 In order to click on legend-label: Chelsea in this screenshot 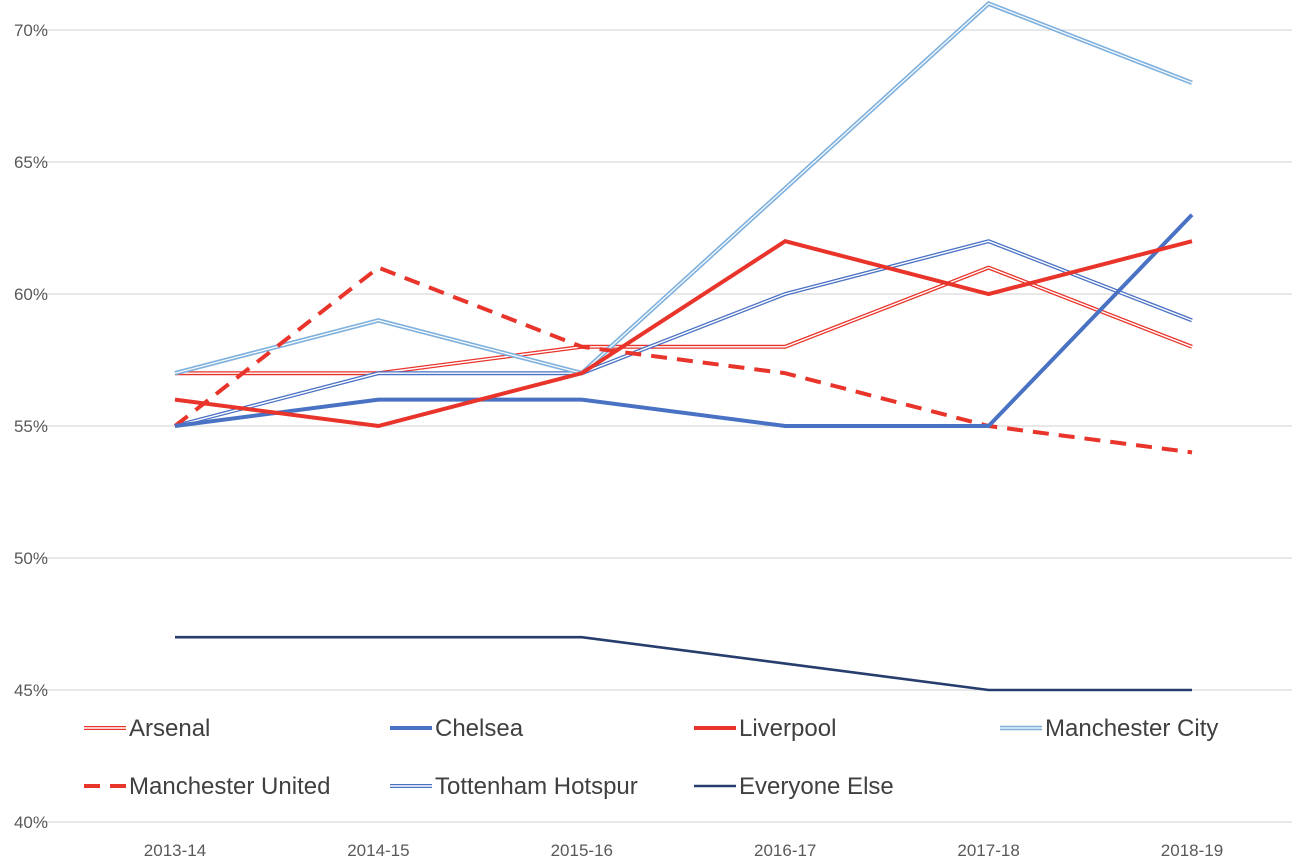, I will do `click(479, 728)`.